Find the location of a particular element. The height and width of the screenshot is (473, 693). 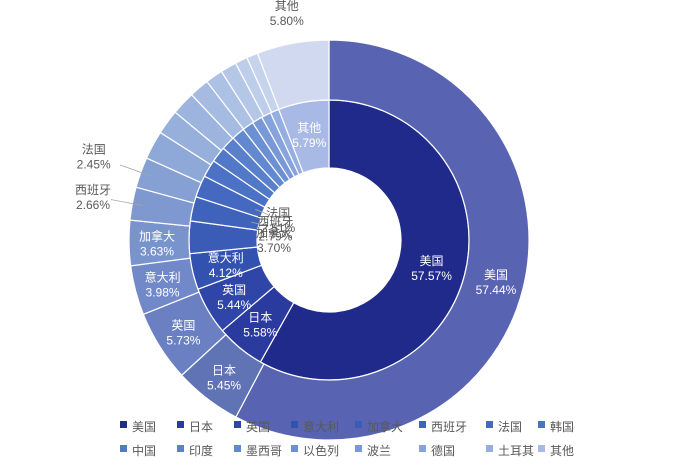

outer-data-label: 西班牙 2.66% is located at coordinates (93, 197).